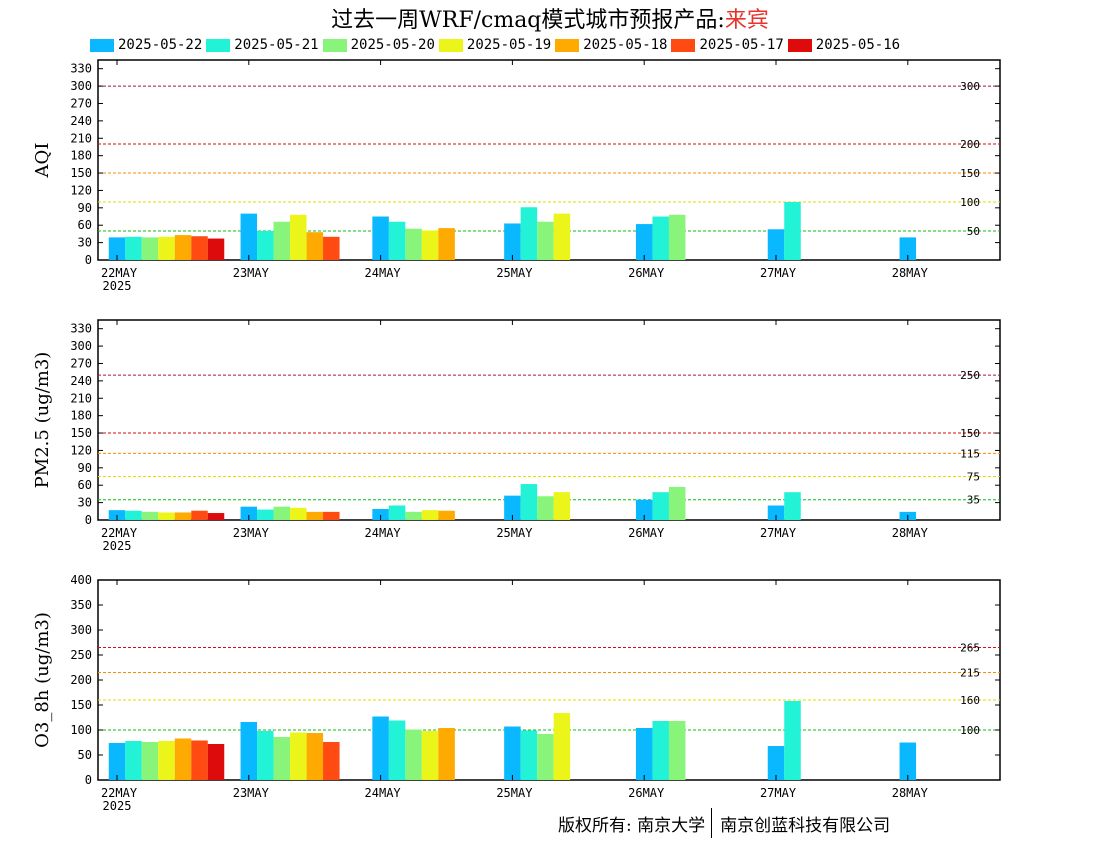 Image resolution: width=1100 pixels, height=850 pixels. What do you see at coordinates (514, 793) in the screenshot?
I see `x-tick-label: 25MAY` at bounding box center [514, 793].